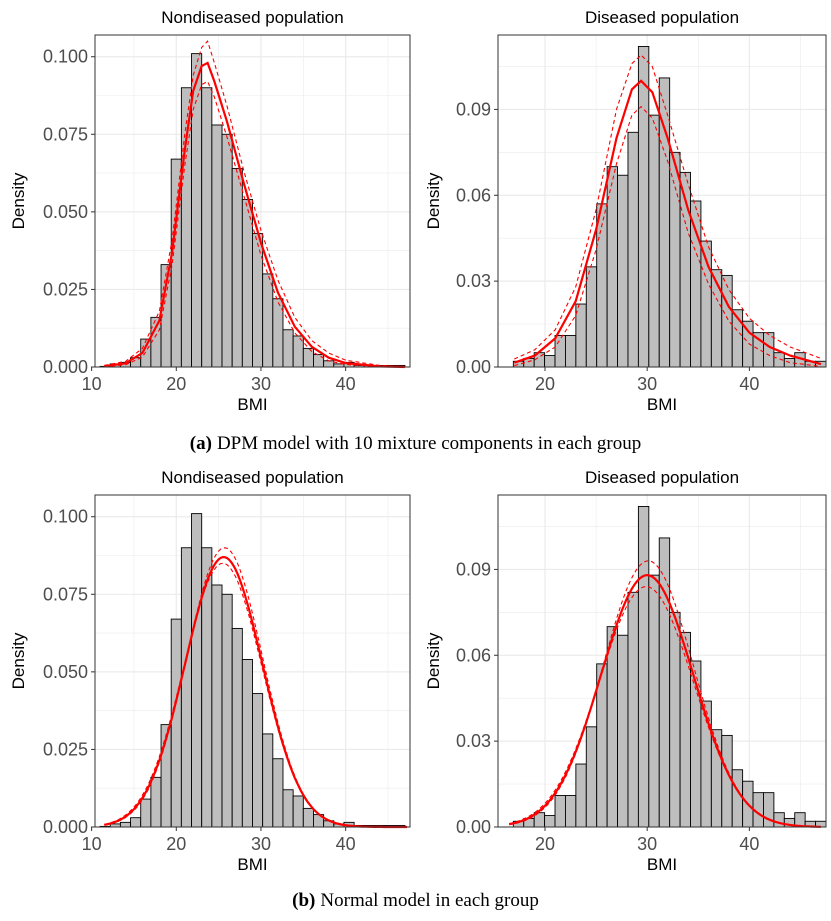 This screenshot has height=921, width=831. Describe the element at coordinates (415, 901) in the screenshot. I see `caption-b: (b) Normal model in each group` at that location.